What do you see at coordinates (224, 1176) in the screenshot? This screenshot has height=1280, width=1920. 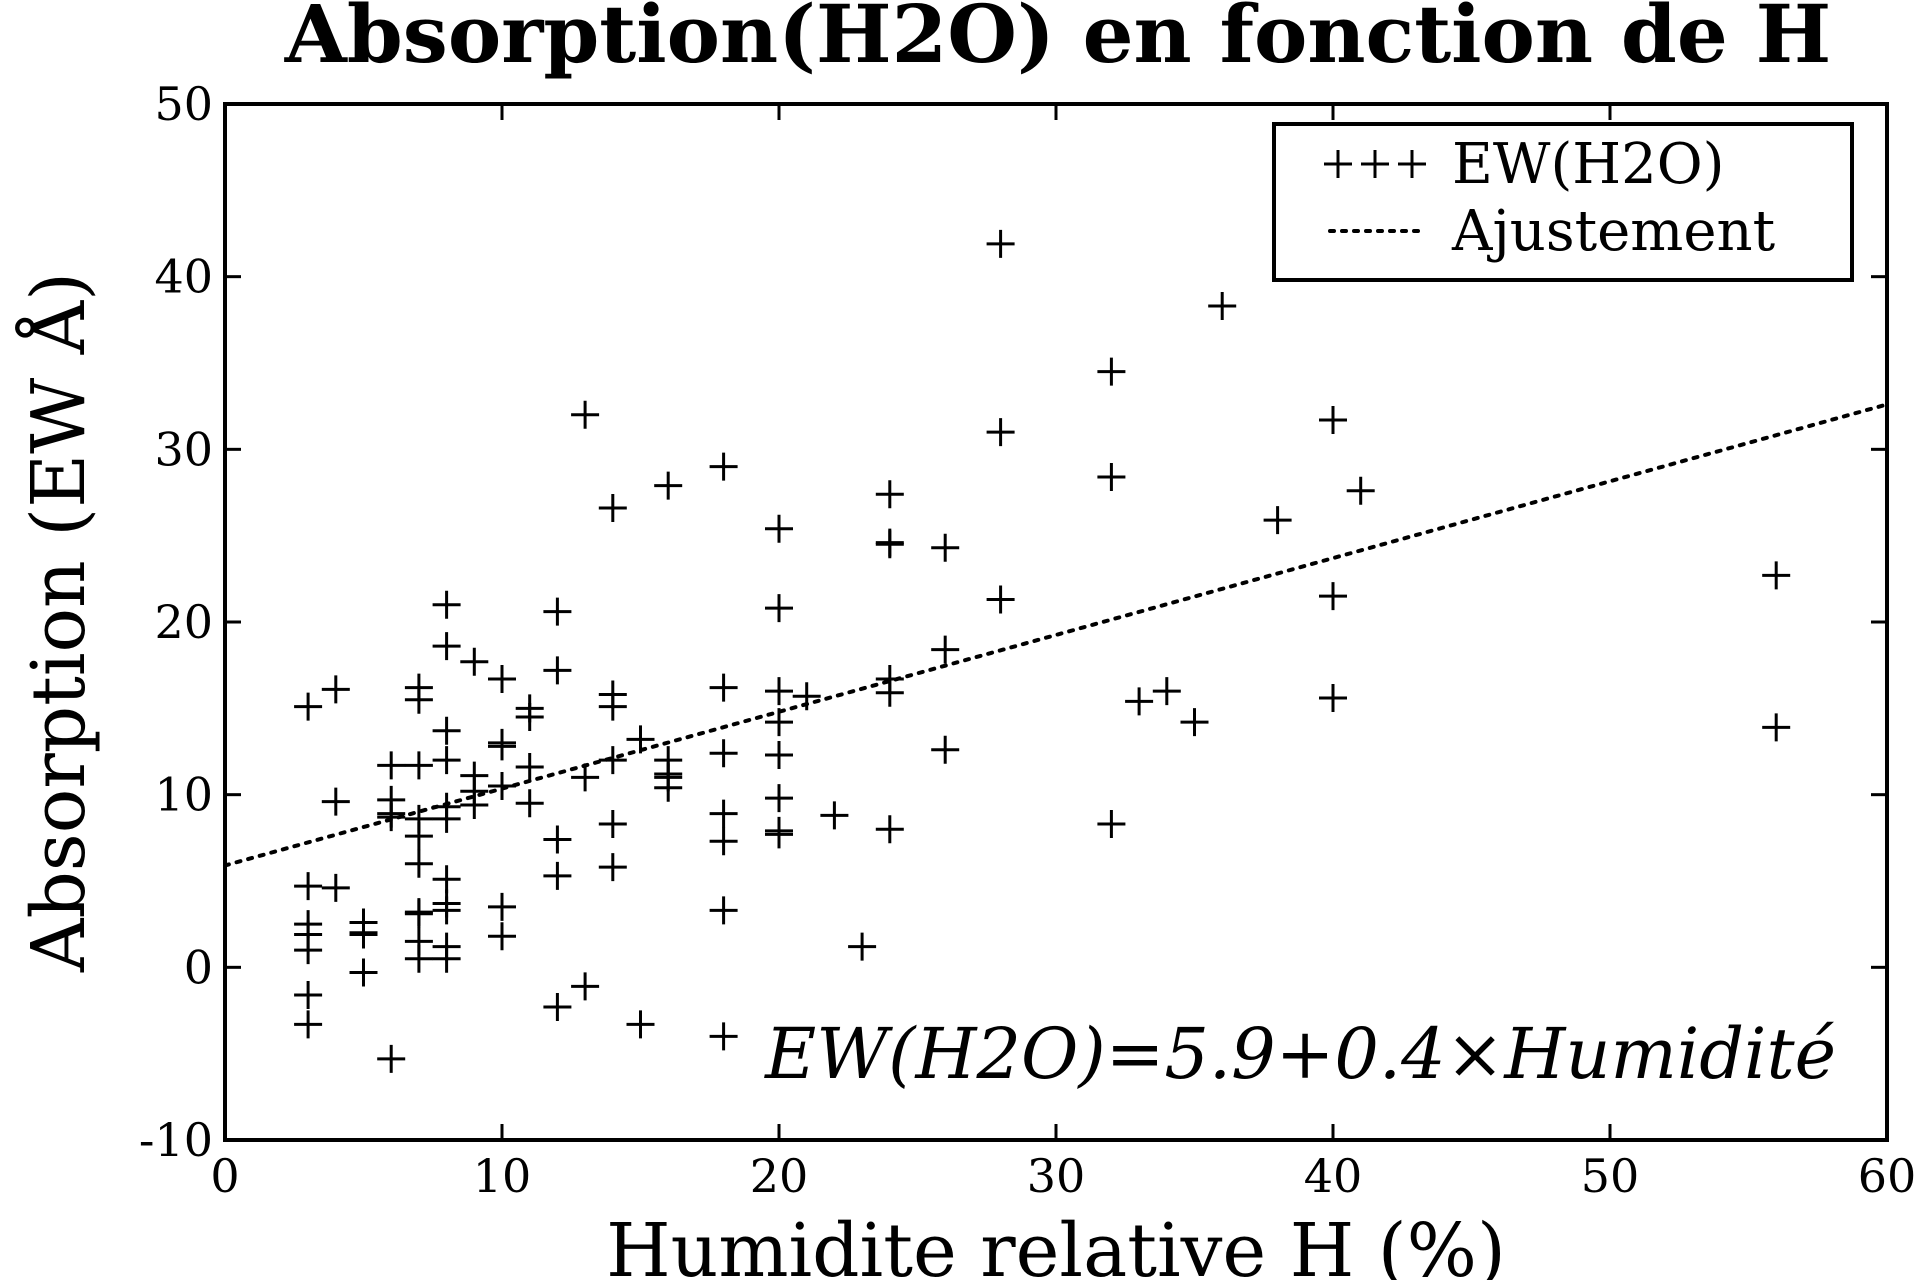 I see `x-tick-label: 0` at bounding box center [224, 1176].